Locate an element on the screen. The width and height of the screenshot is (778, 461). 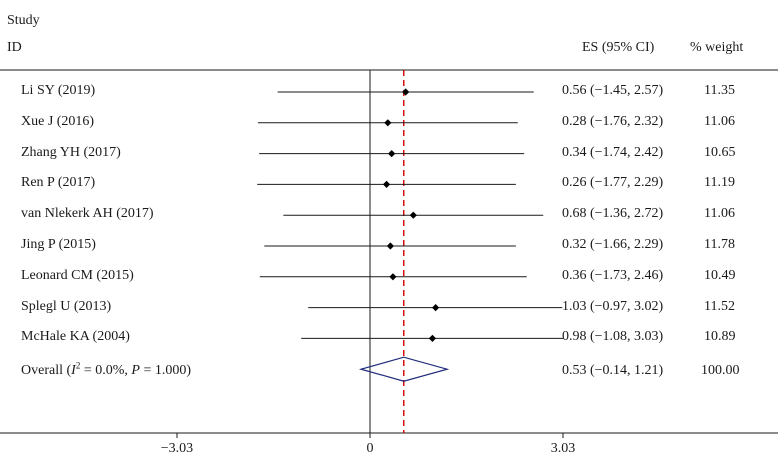
study-weight: 10.65 is located at coordinates (720, 152).